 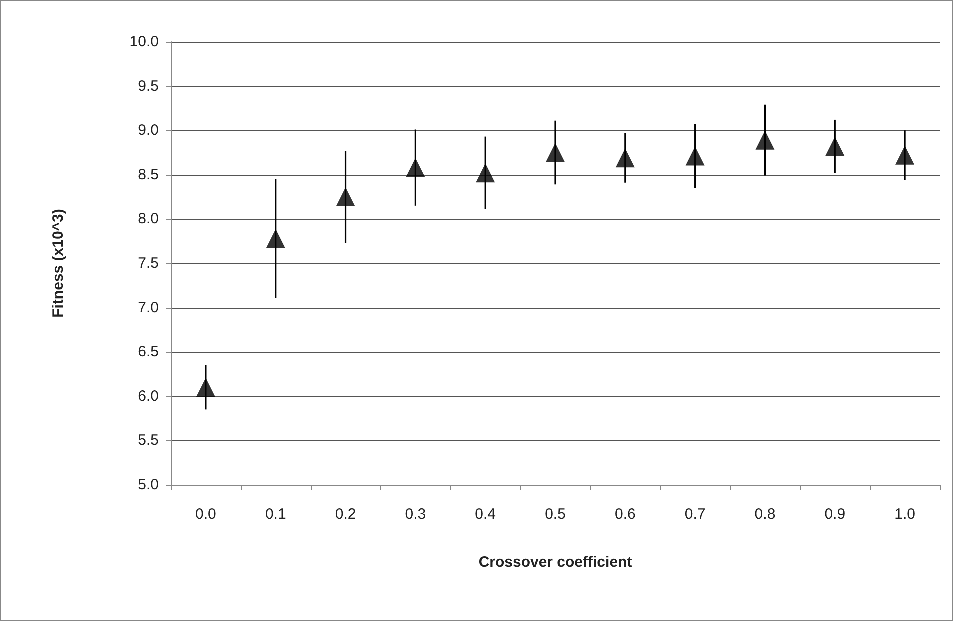 What do you see at coordinates (835, 514) in the screenshot?
I see `x-tick-label: 0.9` at bounding box center [835, 514].